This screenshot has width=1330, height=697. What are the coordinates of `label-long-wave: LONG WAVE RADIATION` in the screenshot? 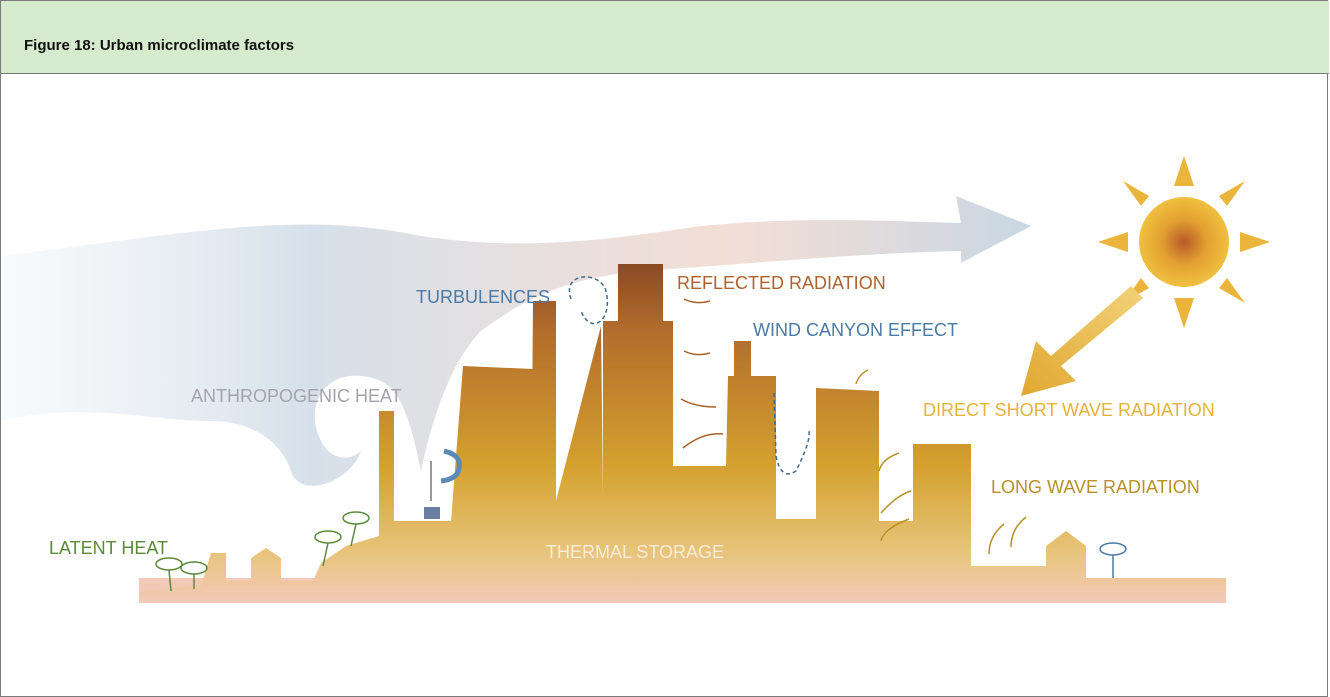 It's located at (1095, 487).